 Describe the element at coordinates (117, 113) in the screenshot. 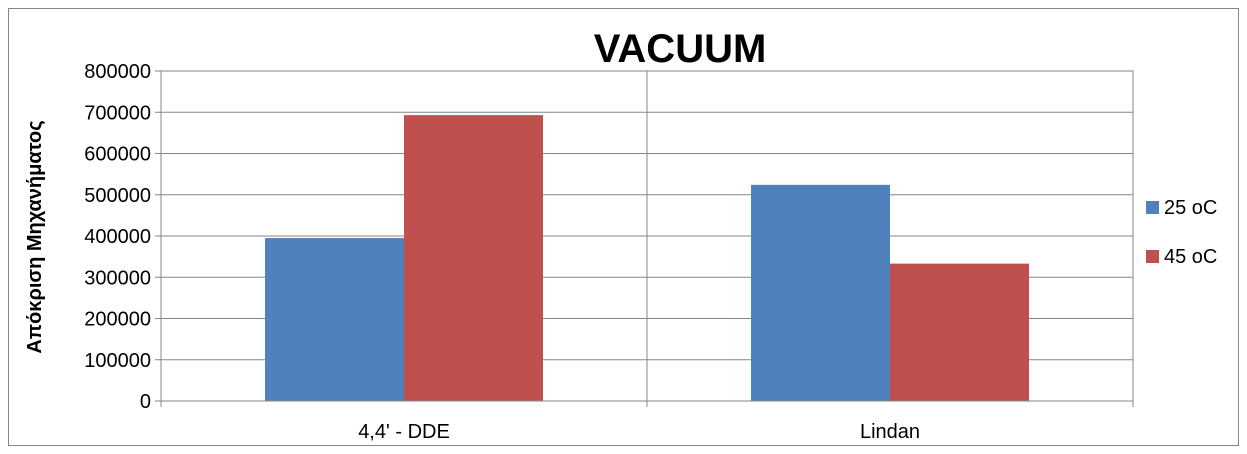

I see `y-tick-label: 700000` at that location.